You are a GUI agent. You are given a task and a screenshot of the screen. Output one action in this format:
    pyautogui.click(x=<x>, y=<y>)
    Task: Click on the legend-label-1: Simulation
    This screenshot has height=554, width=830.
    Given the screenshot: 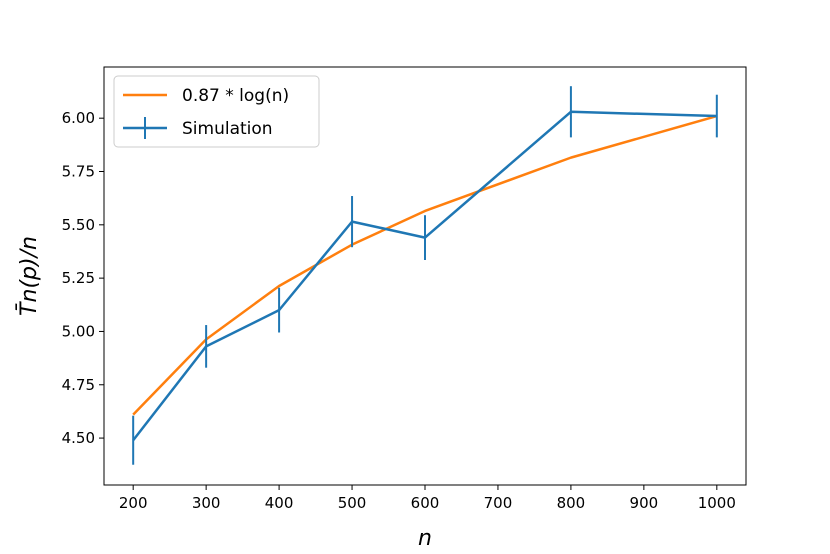 What is the action you would take?
    pyautogui.click(x=227, y=129)
    